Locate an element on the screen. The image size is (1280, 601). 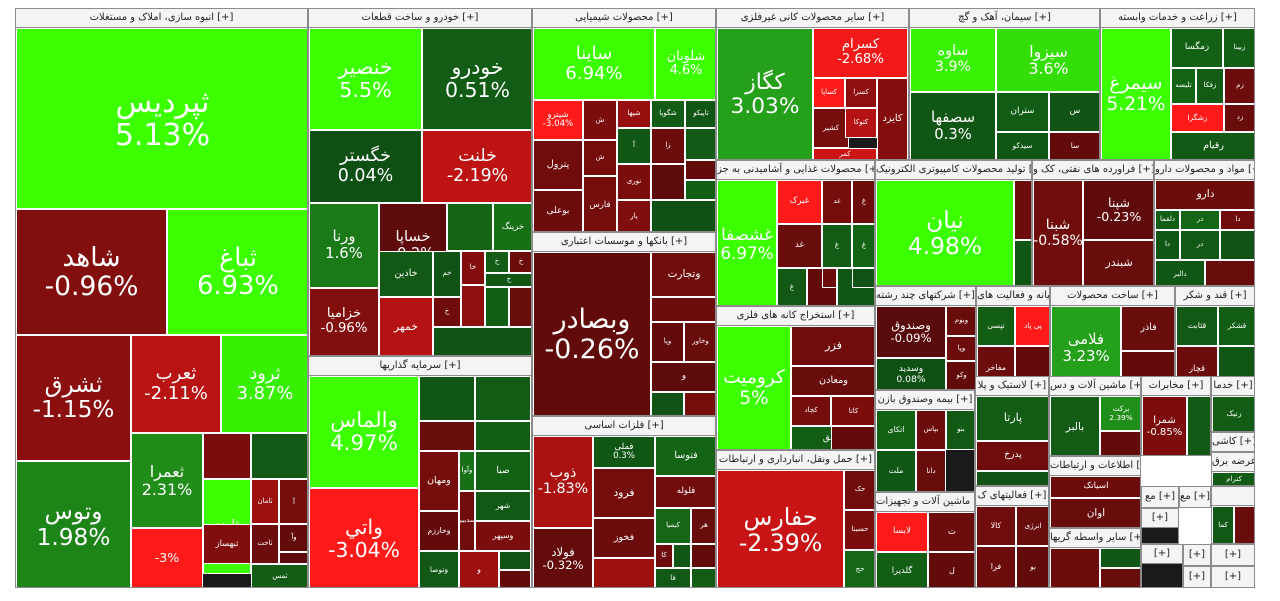
stock-tile: سیزوا 3.6% is located at coordinates (1047, 60).